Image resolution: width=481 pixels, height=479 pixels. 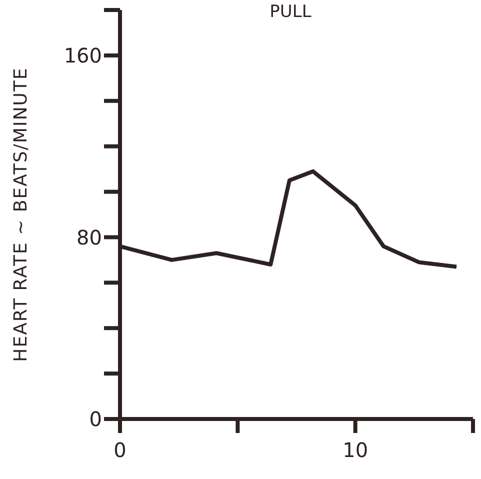 What do you see at coordinates (21, 214) in the screenshot?
I see `y-axis-title: HEART RATE ~ BEATS/MINUTE` at bounding box center [21, 214].